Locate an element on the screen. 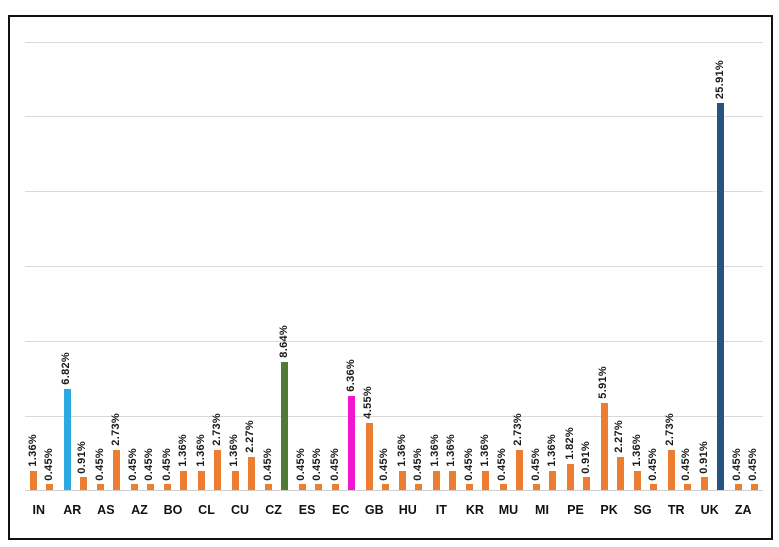 The height and width of the screenshot is (547, 779). bar-BO-2: 1.36% is located at coordinates (183, 462).